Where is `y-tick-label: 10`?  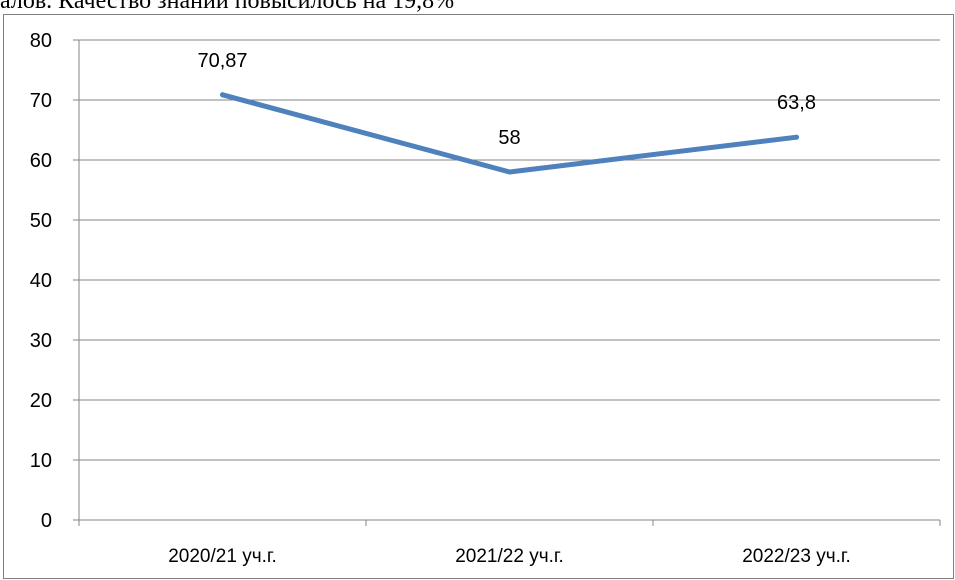
y-tick-label: 10 is located at coordinates (41, 461).